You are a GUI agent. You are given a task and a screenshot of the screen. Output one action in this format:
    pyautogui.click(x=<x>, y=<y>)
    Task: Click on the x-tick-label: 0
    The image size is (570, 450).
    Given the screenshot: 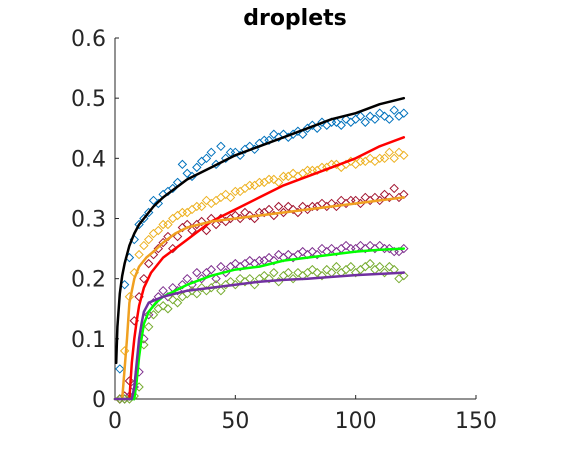 What is the action you would take?
    pyautogui.click(x=115, y=421)
    